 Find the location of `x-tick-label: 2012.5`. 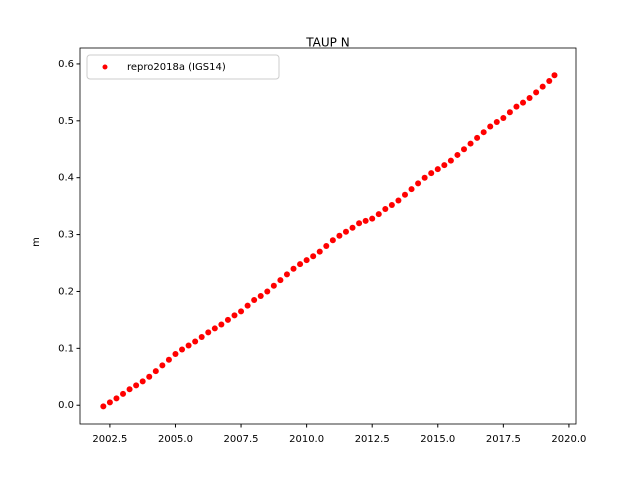

x-tick-label: 2012.5 is located at coordinates (372, 439).